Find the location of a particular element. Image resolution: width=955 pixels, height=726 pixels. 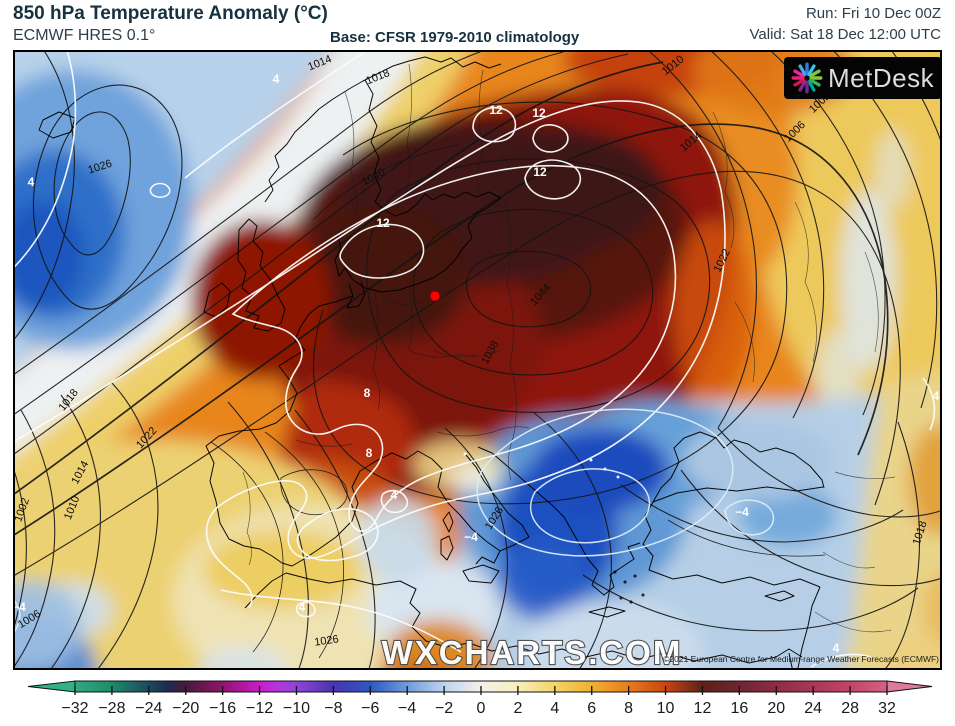

colorbar-tick-label: 24 is located at coordinates (813, 708).